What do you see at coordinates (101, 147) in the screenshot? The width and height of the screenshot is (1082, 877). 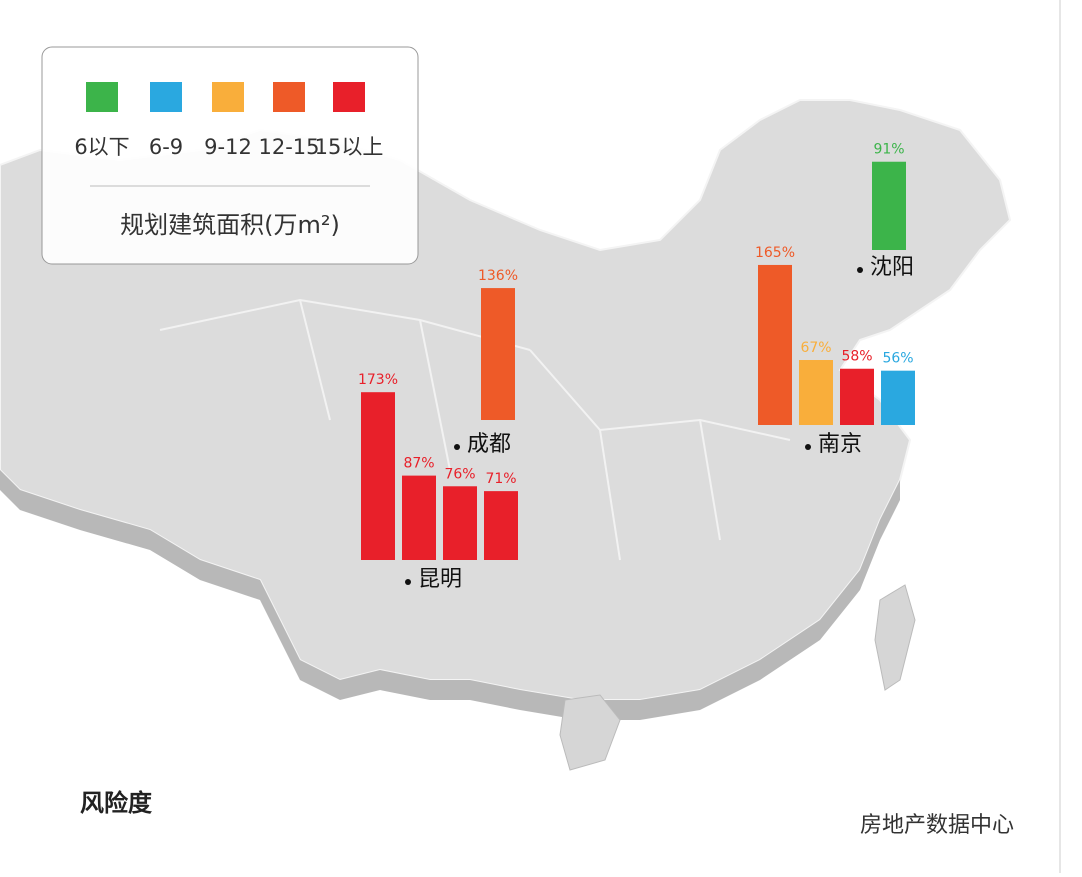 I see `legend-label: 6以下` at bounding box center [101, 147].